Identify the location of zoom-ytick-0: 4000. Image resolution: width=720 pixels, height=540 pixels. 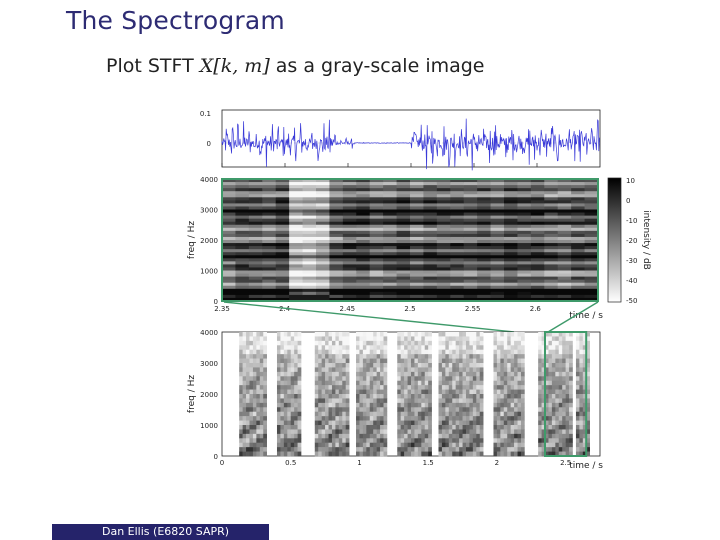
(209, 180).